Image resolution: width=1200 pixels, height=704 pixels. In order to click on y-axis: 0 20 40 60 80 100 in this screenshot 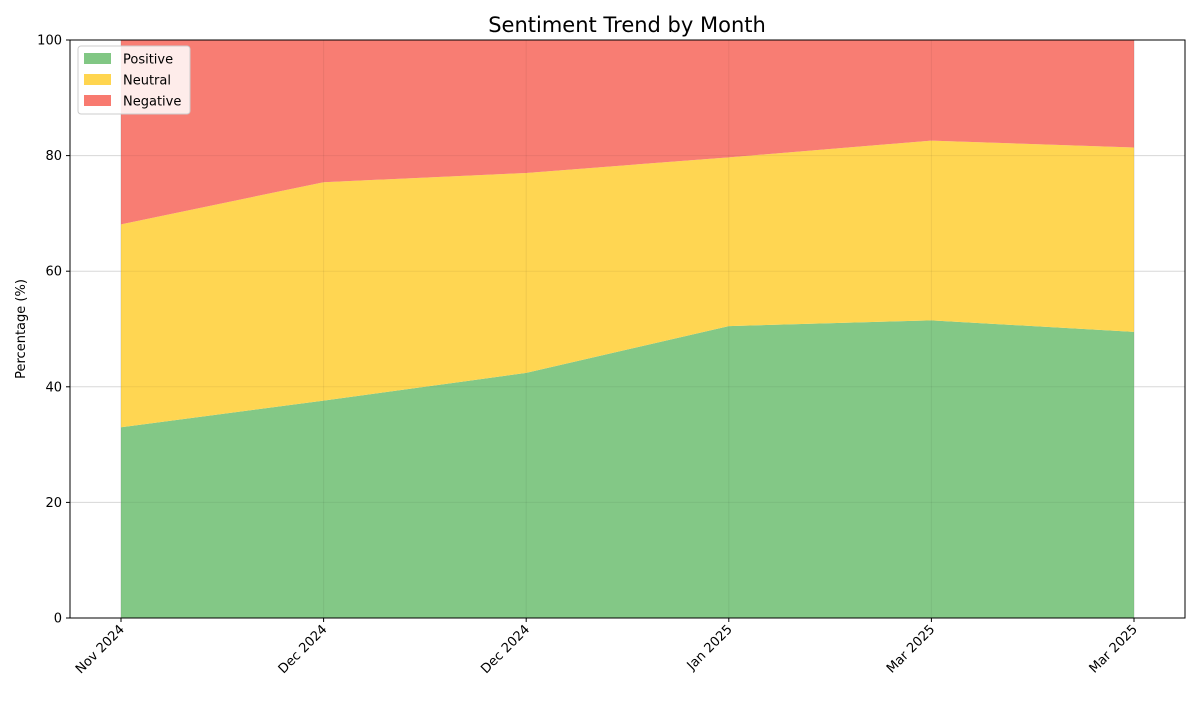, I will do `click(53, 330)`.